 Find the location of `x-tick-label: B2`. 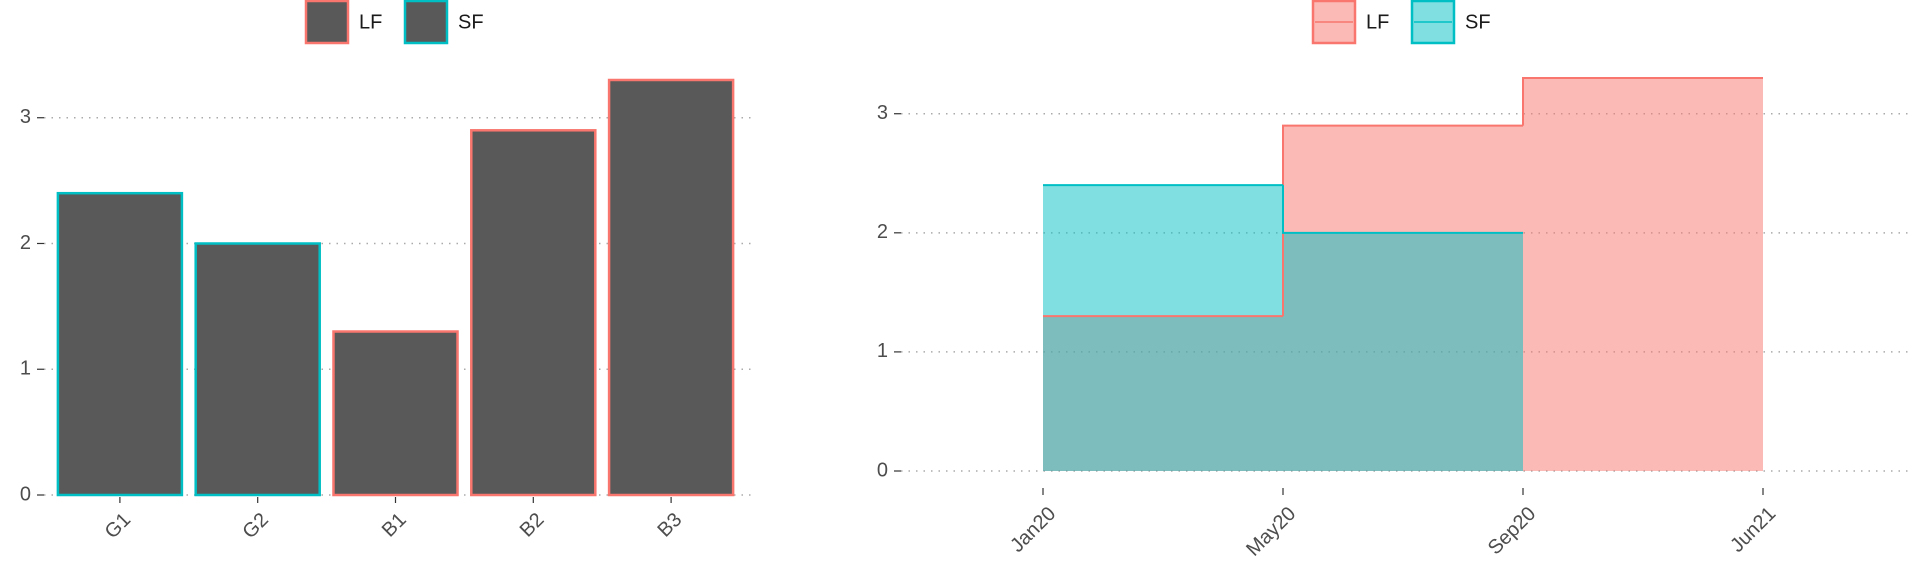

x-tick-label: B2 is located at coordinates (532, 525).